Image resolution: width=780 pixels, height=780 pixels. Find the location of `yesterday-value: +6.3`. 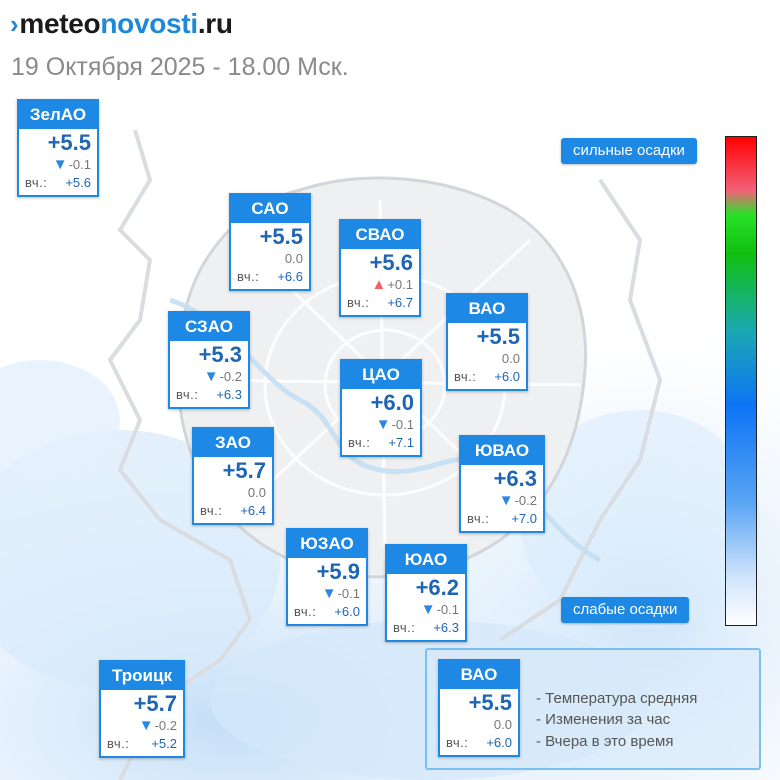

yesterday-value: +6.3 is located at coordinates (446, 627).